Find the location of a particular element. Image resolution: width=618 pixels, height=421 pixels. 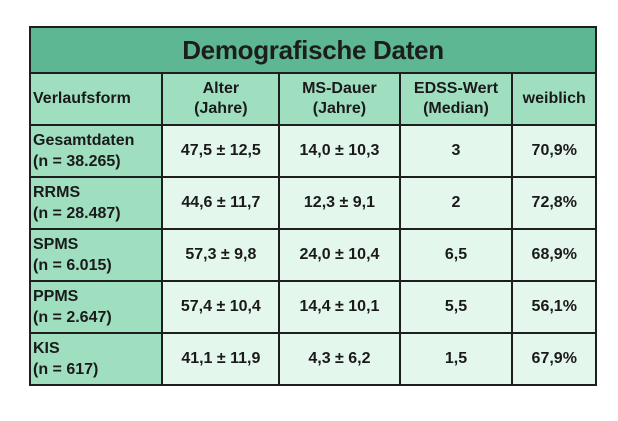

cell-alter: 57,4 ± 10,4 is located at coordinates (221, 307).